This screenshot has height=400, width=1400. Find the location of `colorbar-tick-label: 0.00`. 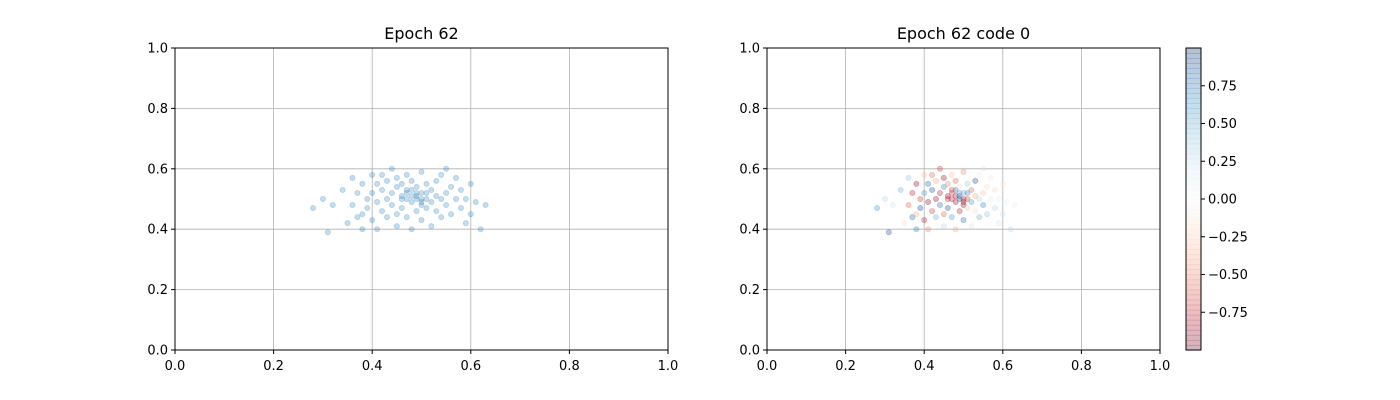

colorbar-tick-label: 0.00 is located at coordinates (1222, 200).